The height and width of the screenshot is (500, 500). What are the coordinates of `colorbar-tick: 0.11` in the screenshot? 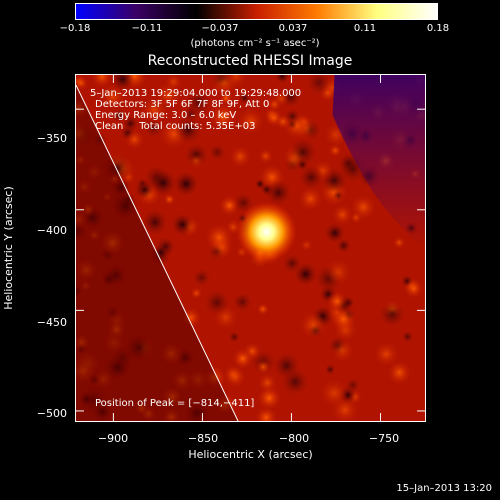 It's located at (365, 28).